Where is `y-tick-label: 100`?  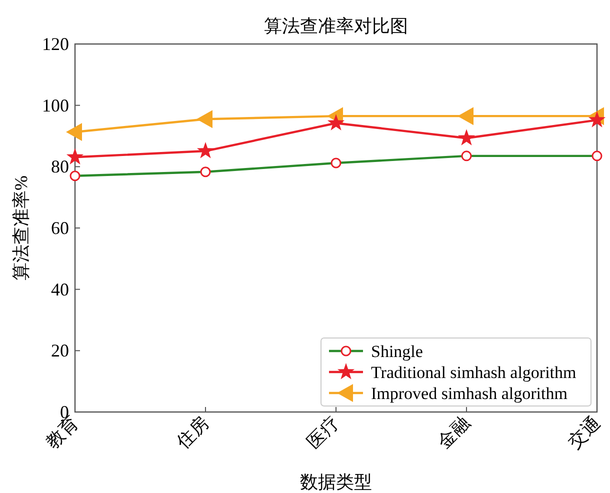 y-tick-label: 100 is located at coordinates (55, 105).